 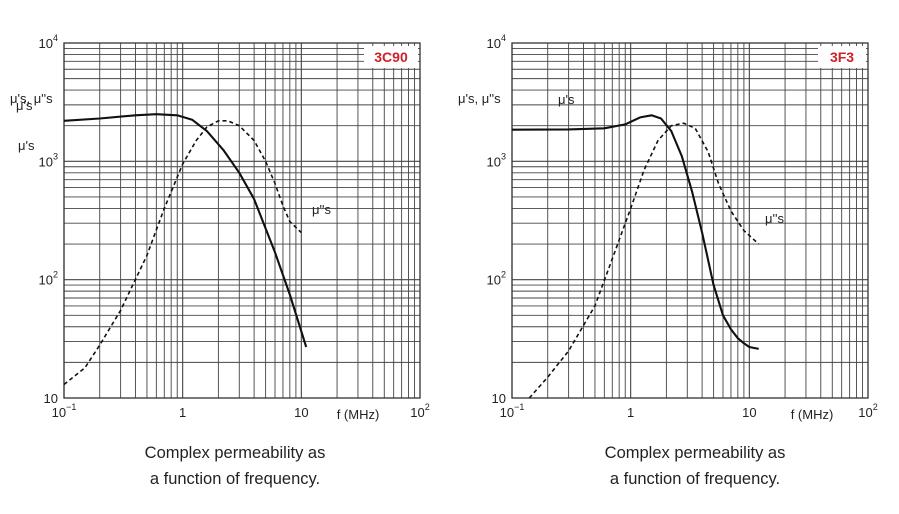 I want to click on material-label: 3C90, so click(x=391, y=57).